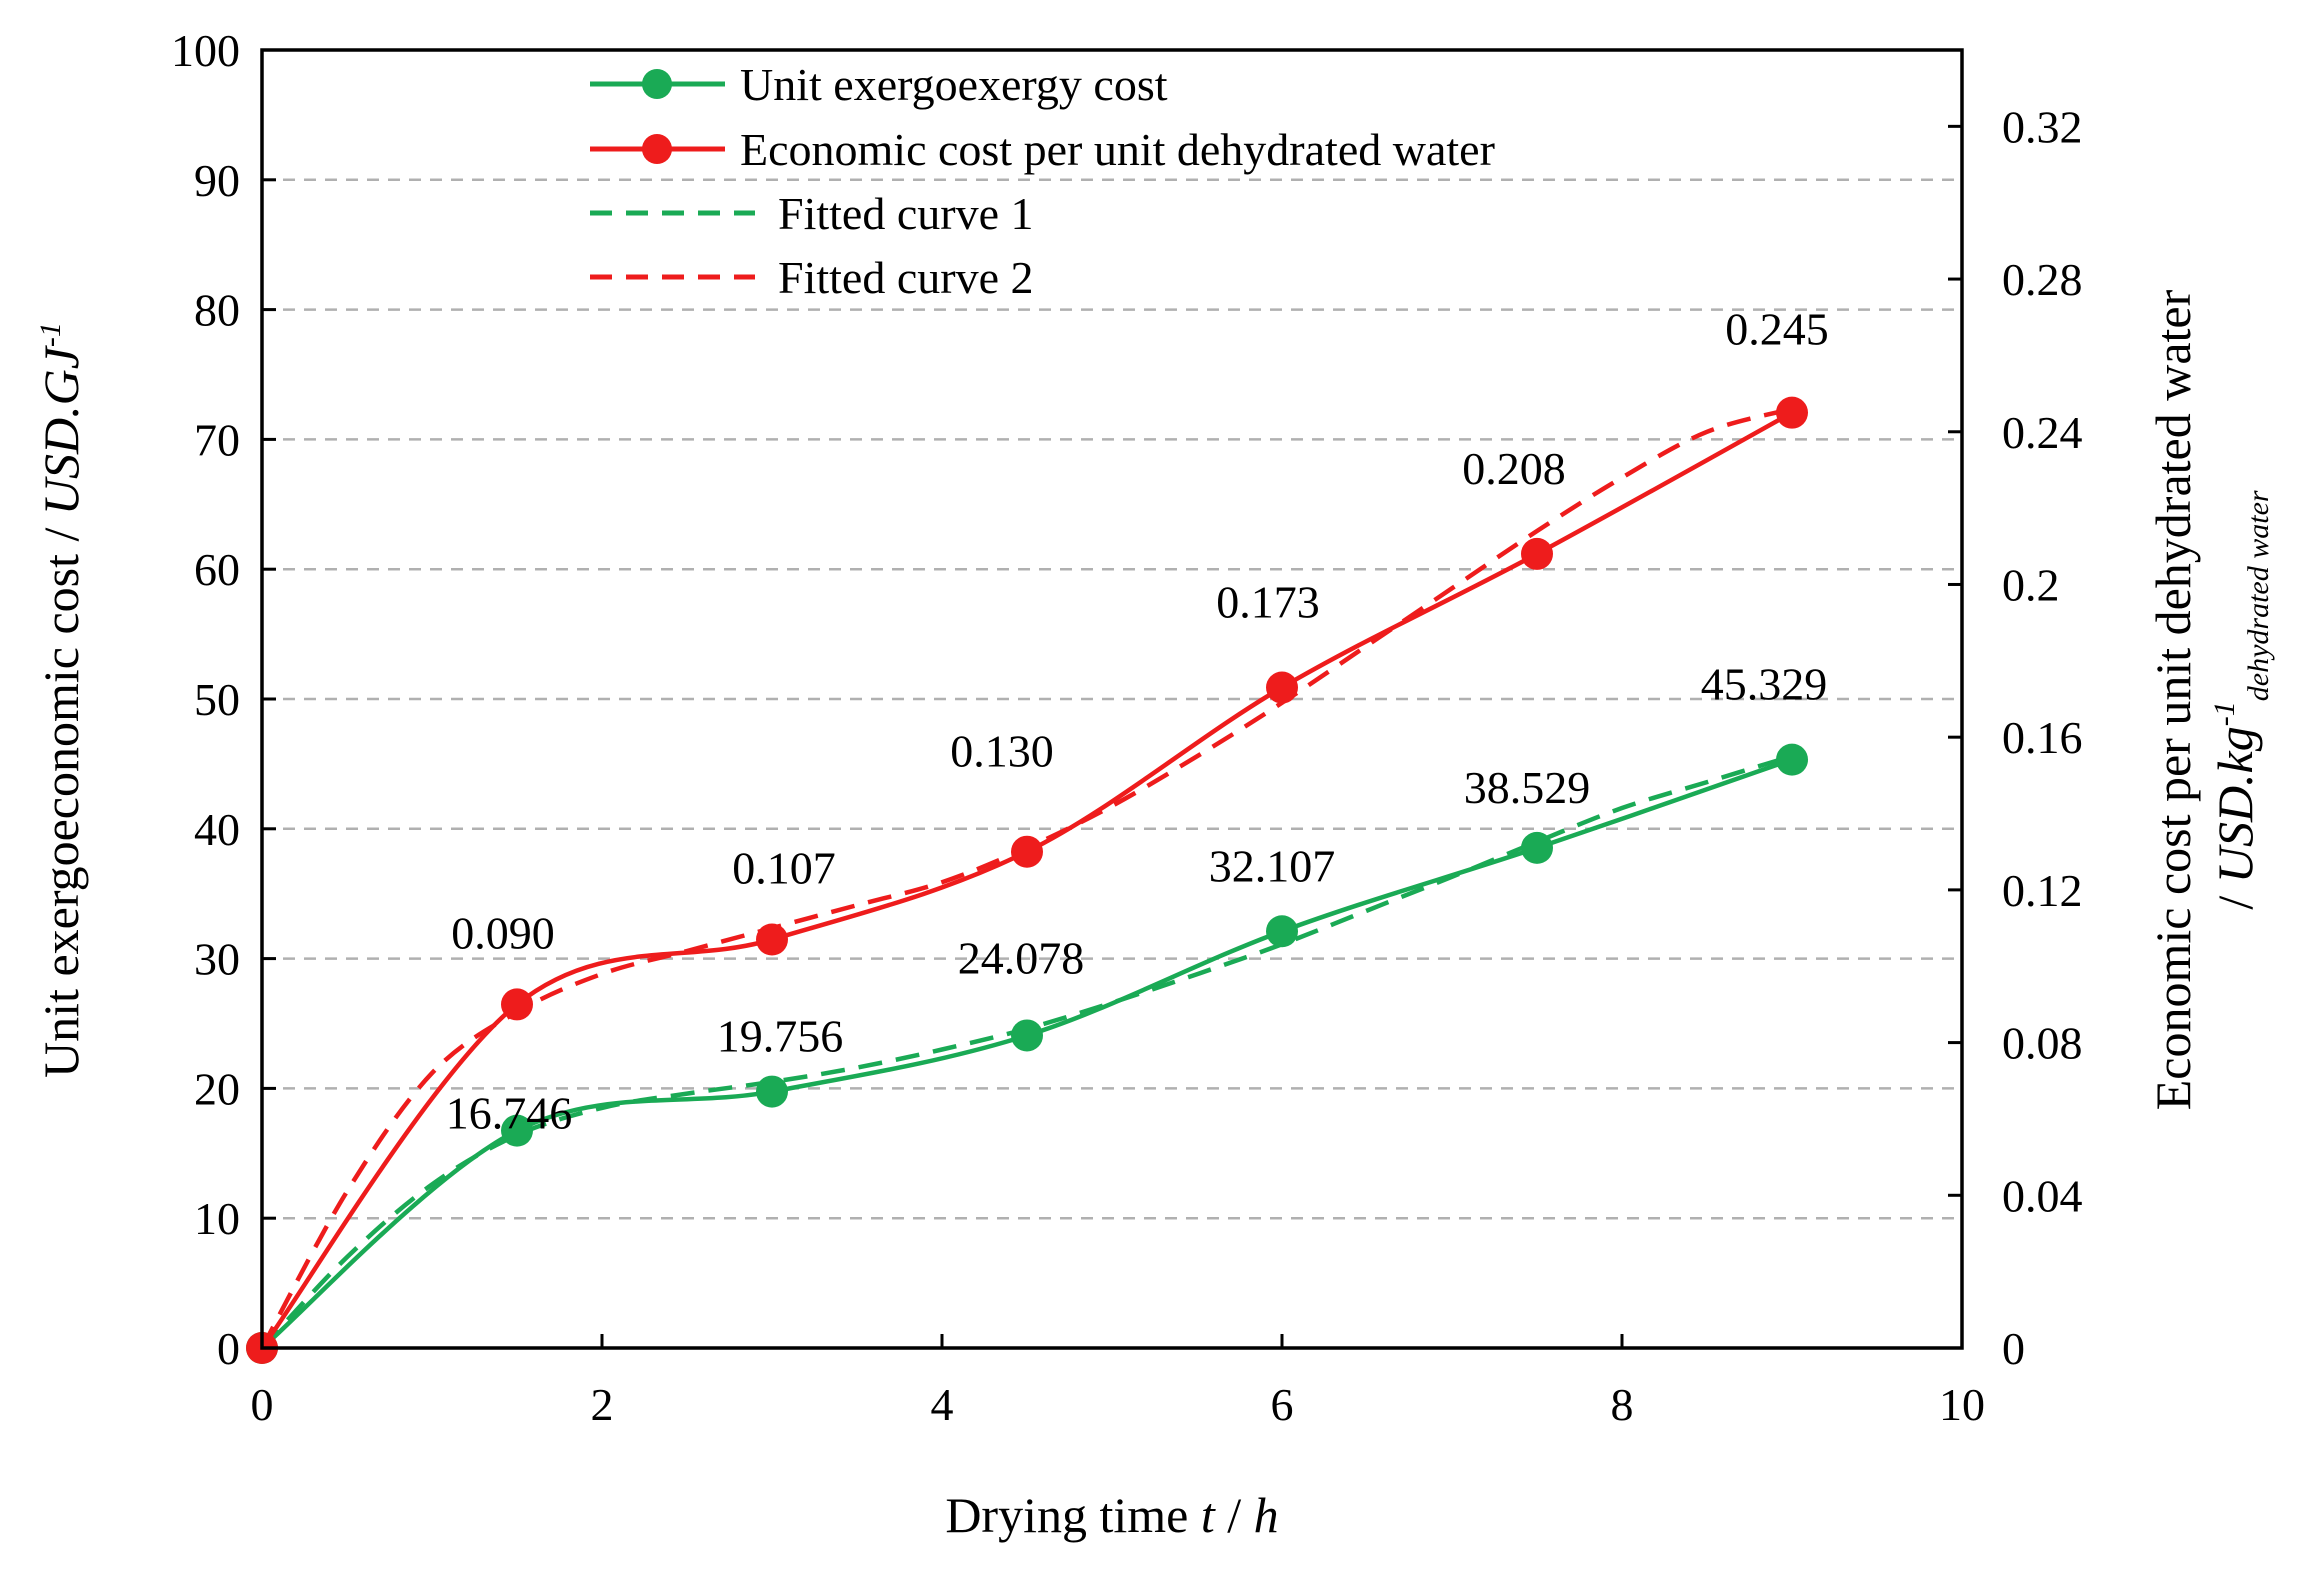 The image size is (2313, 1577). What do you see at coordinates (2042, 890) in the screenshot?
I see `y-right-tick-label: 0.12` at bounding box center [2042, 890].